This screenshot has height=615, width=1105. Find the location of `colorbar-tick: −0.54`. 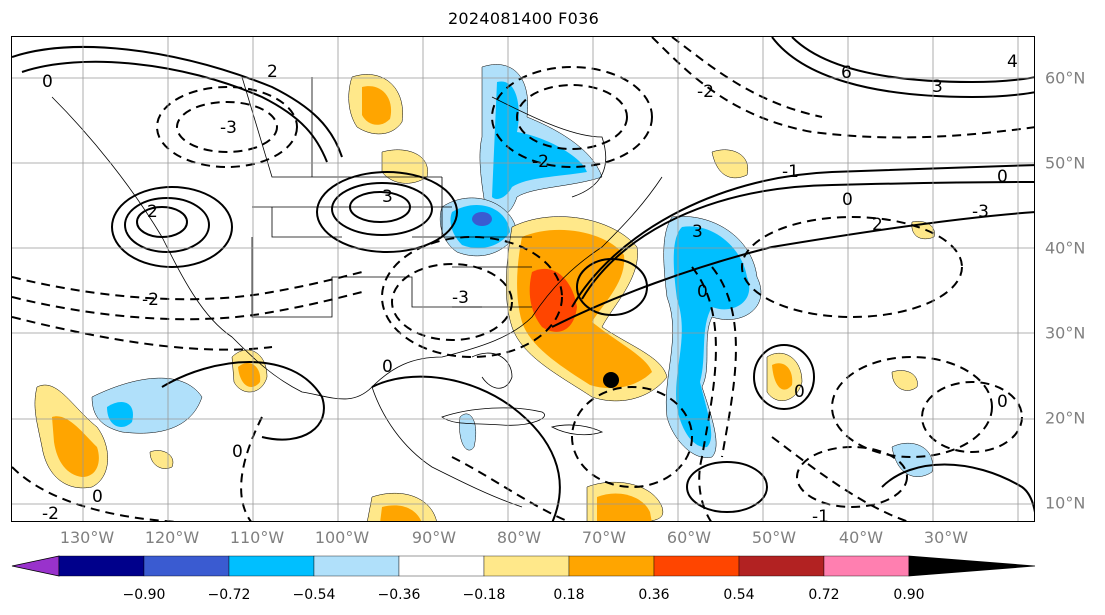

colorbar-tick: −0.54 is located at coordinates (314, 595).